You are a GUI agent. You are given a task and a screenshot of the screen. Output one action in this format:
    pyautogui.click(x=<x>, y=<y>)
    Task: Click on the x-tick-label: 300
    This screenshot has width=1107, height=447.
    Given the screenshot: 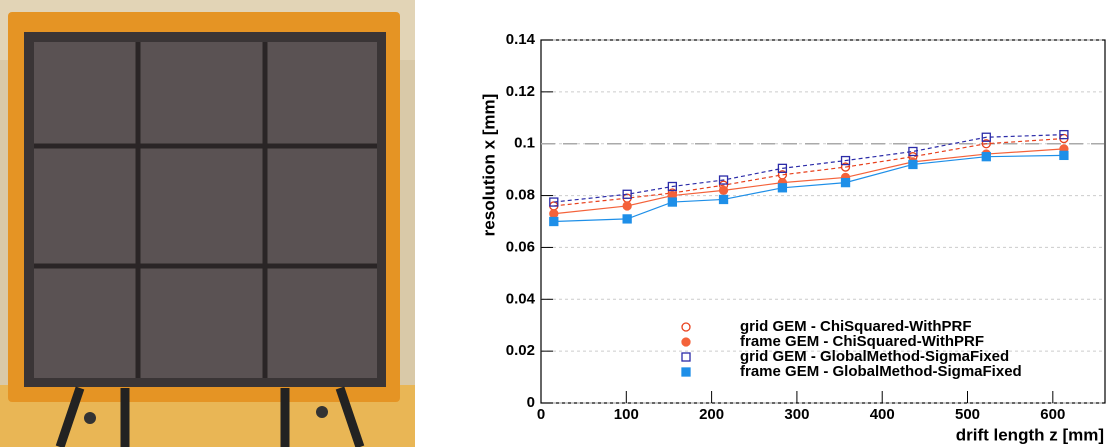 What is the action you would take?
    pyautogui.click(x=796, y=414)
    